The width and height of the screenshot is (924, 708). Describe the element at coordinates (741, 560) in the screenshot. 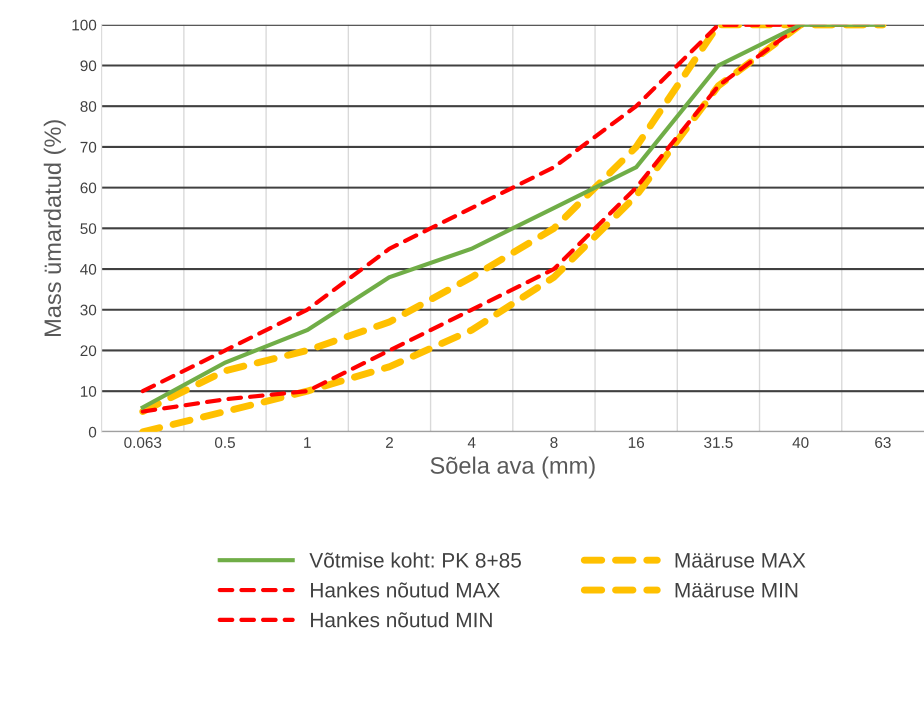

I see `legend-label: Määruse MAX` at that location.